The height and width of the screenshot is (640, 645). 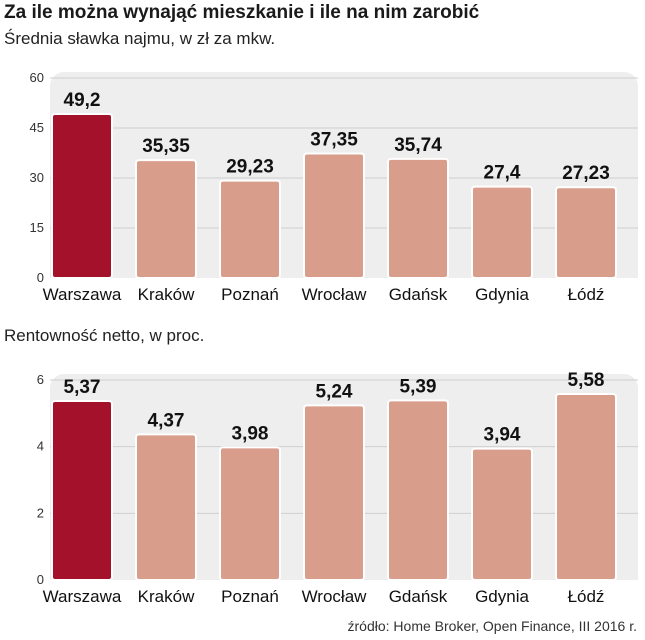 I want to click on bar-value-label: 5,24, so click(x=334, y=391).